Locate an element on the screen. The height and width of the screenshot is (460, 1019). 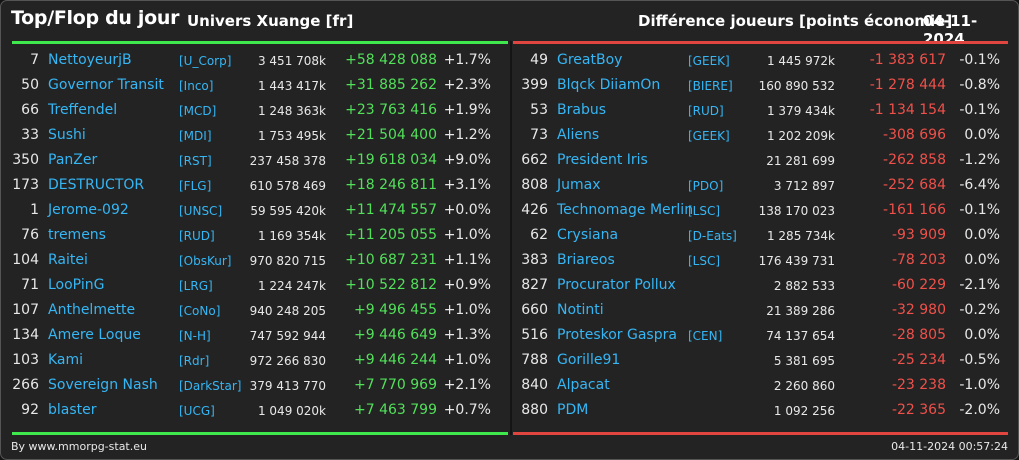
percent-change: +2.3% is located at coordinates (467, 85).